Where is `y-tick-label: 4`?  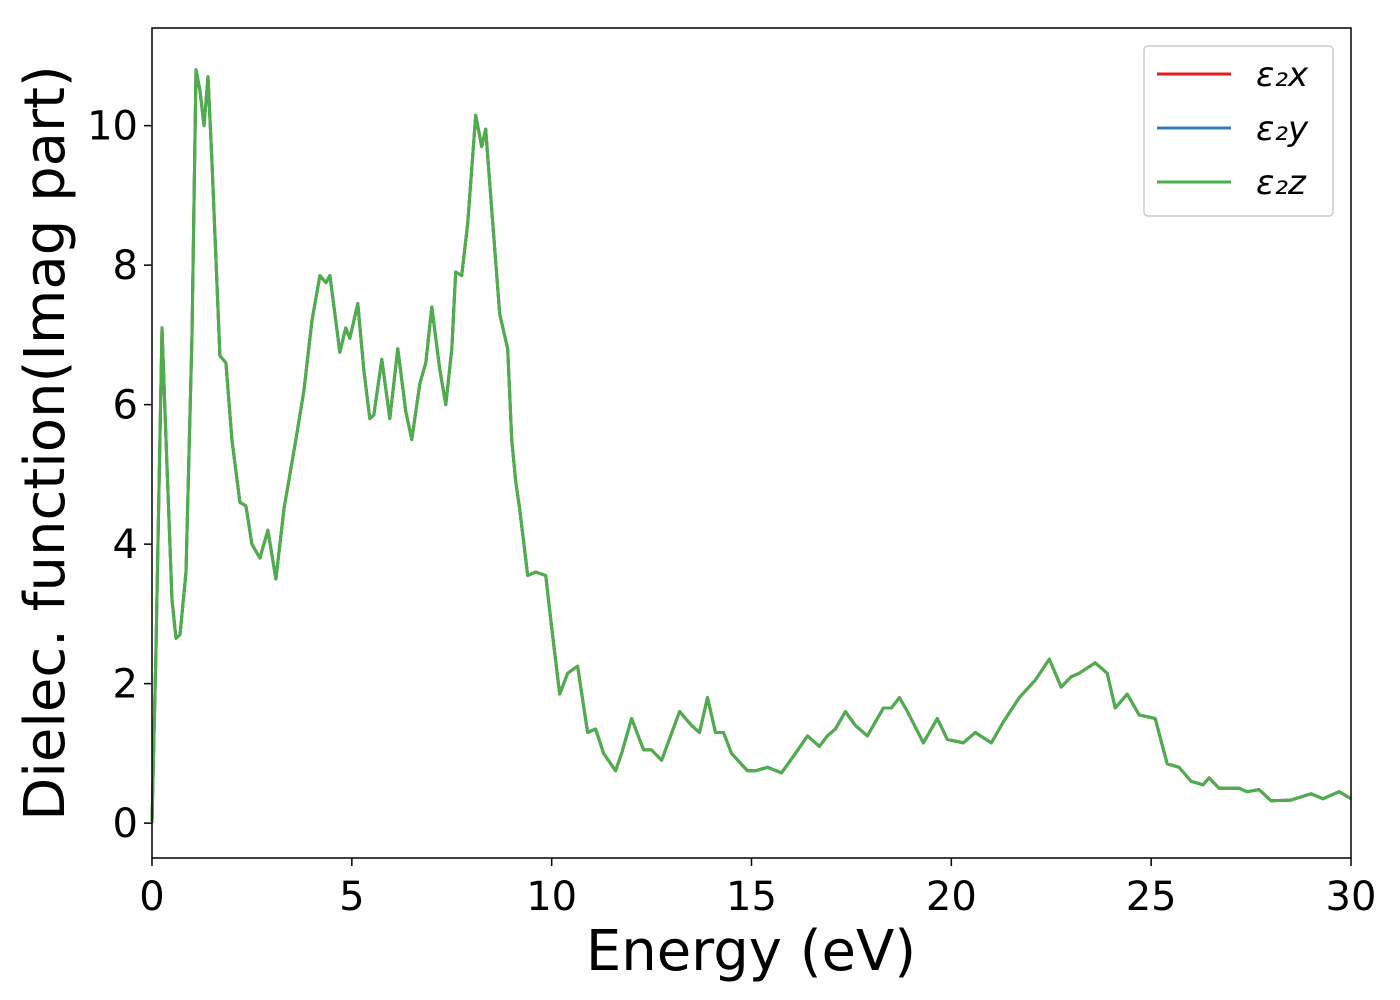 y-tick-label: 4 is located at coordinates (125, 545).